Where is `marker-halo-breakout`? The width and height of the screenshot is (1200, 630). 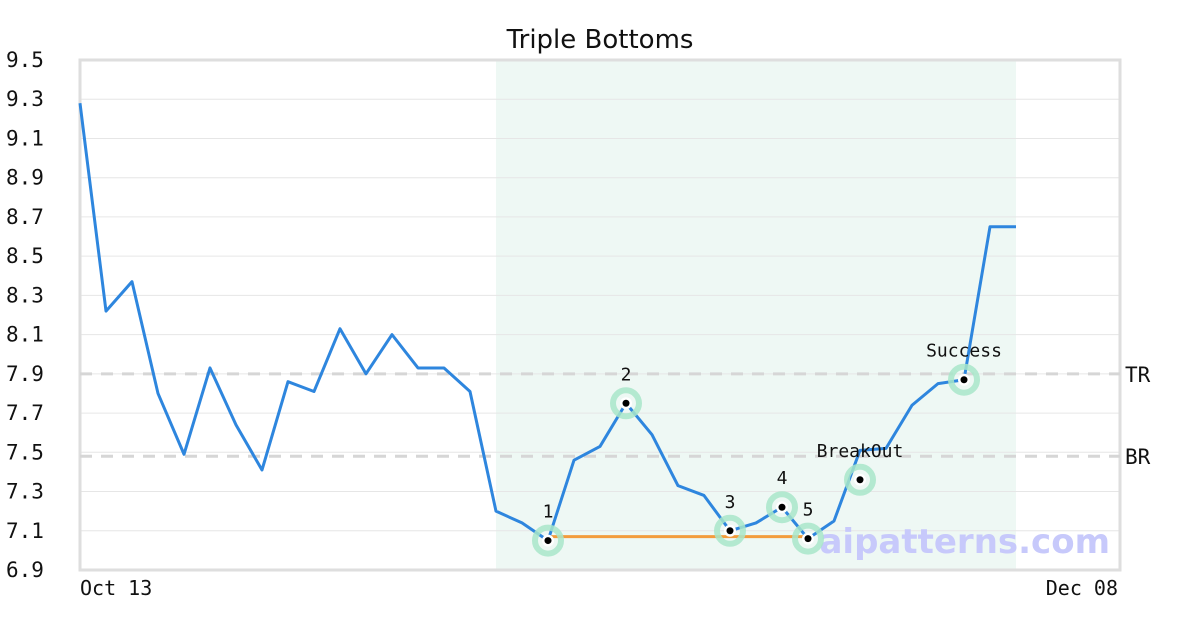
marker-halo-breakout is located at coordinates (860, 479).